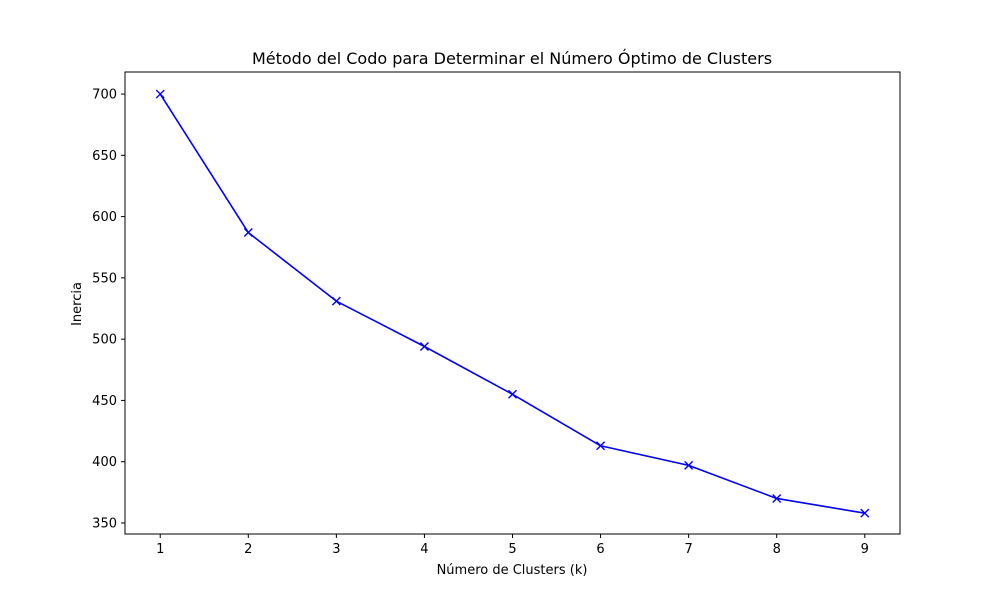  Describe the element at coordinates (336, 549) in the screenshot. I see `x-tick-label: 3` at that location.